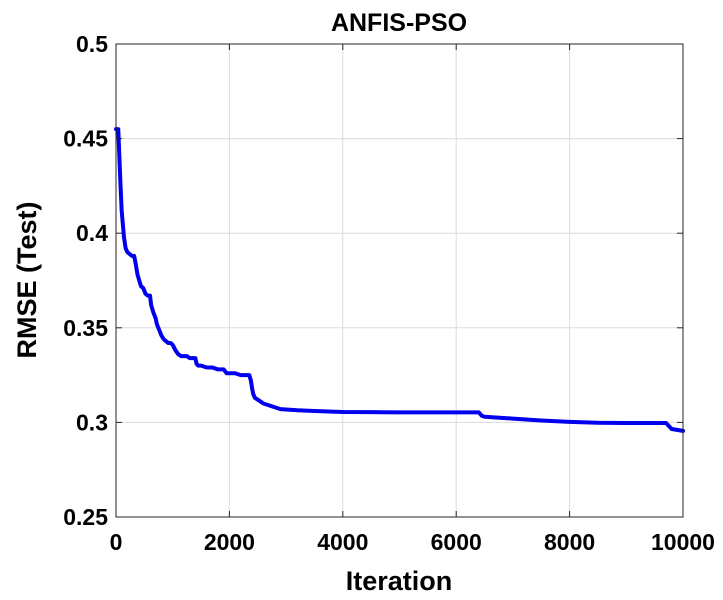 Image resolution: width=723 pixels, height=600 pixels. What do you see at coordinates (85, 517) in the screenshot?
I see `y-tick-label: 0.25` at bounding box center [85, 517].